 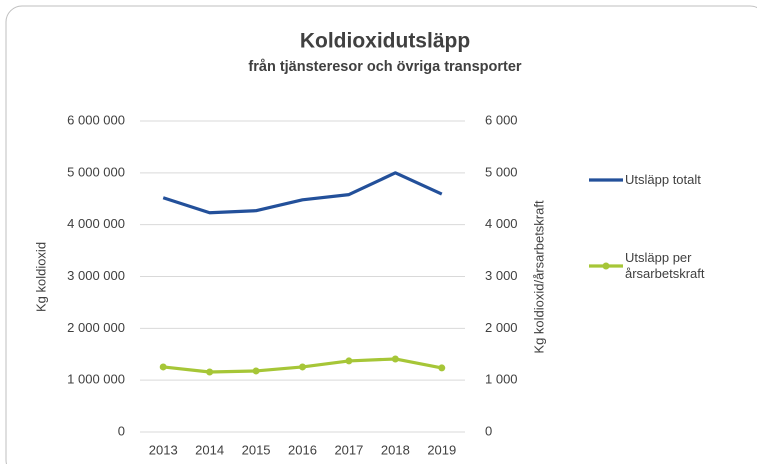 I want to click on series-line, so click(x=302, y=193).